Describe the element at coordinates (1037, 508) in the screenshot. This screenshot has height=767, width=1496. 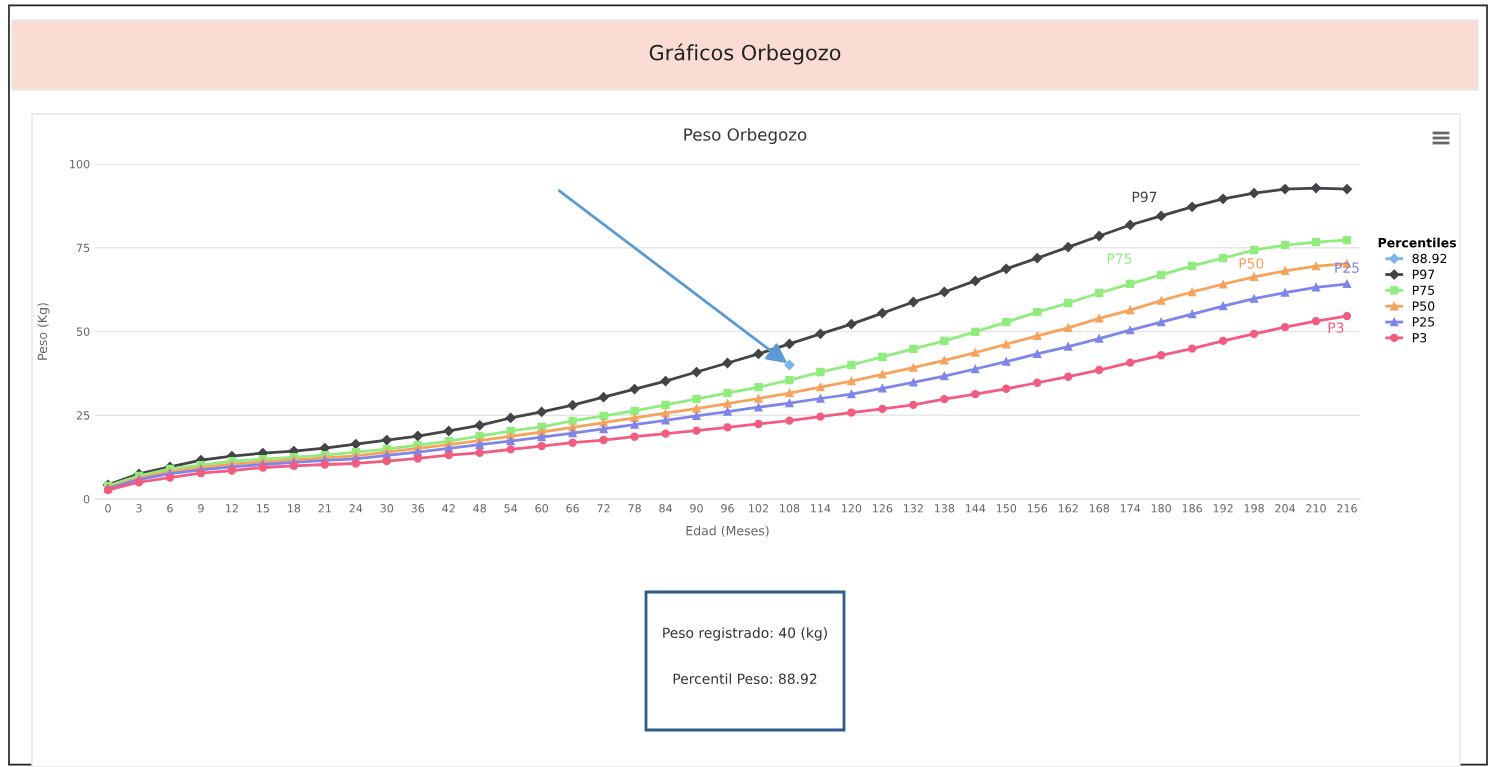
I see `x-tick-label: 156` at that location.